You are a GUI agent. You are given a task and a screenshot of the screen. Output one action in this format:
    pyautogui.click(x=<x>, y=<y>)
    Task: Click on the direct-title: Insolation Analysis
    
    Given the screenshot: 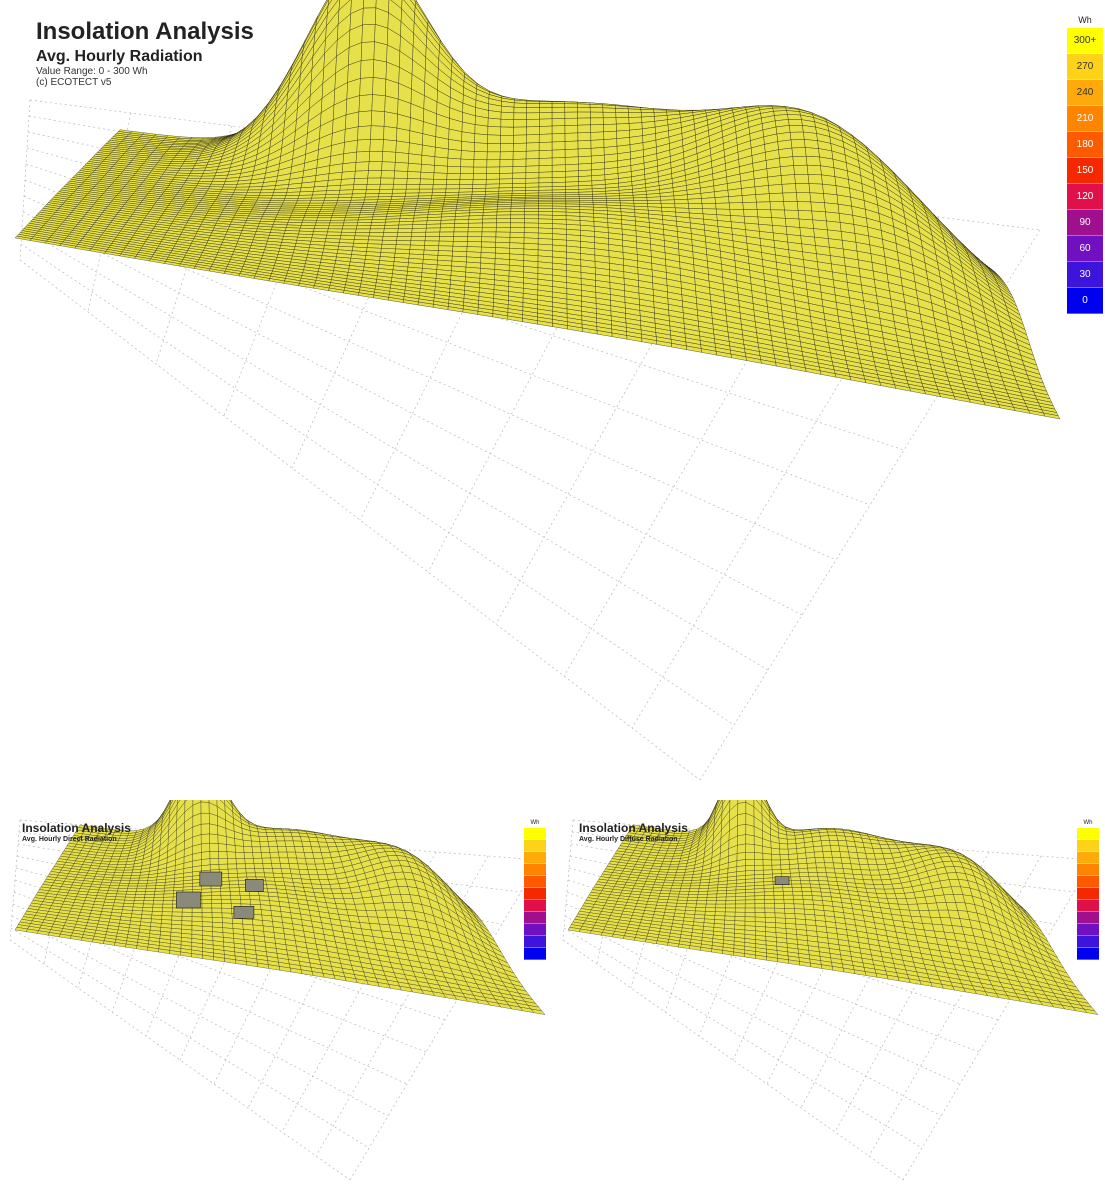 What is the action you would take?
    pyautogui.click(x=76, y=828)
    